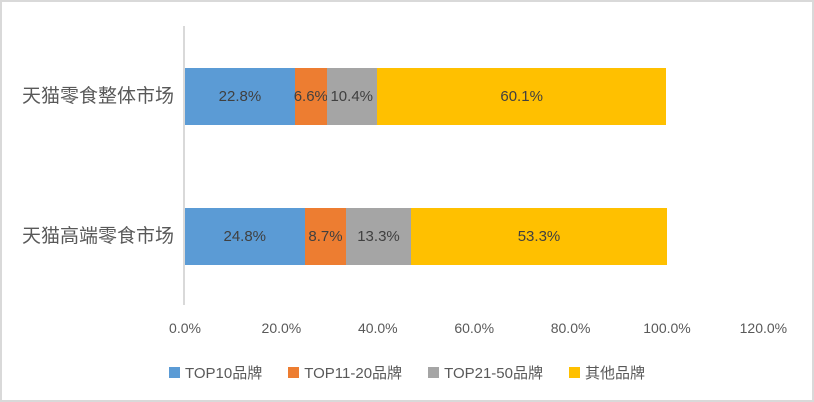 The width and height of the screenshot is (814, 402). Describe the element at coordinates (223, 373) in the screenshot. I see `legend-label: TOP10品牌` at that location.